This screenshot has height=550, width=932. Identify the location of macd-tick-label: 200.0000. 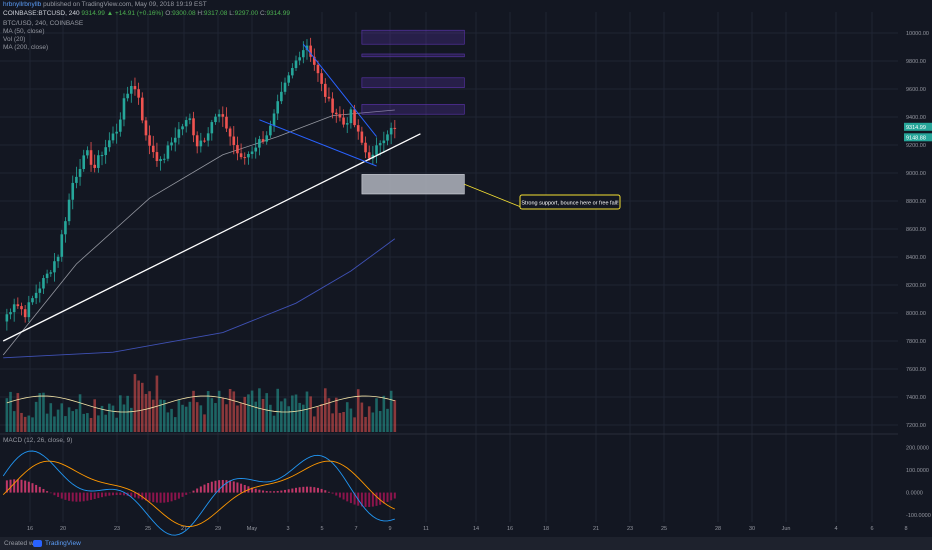
(917, 448).